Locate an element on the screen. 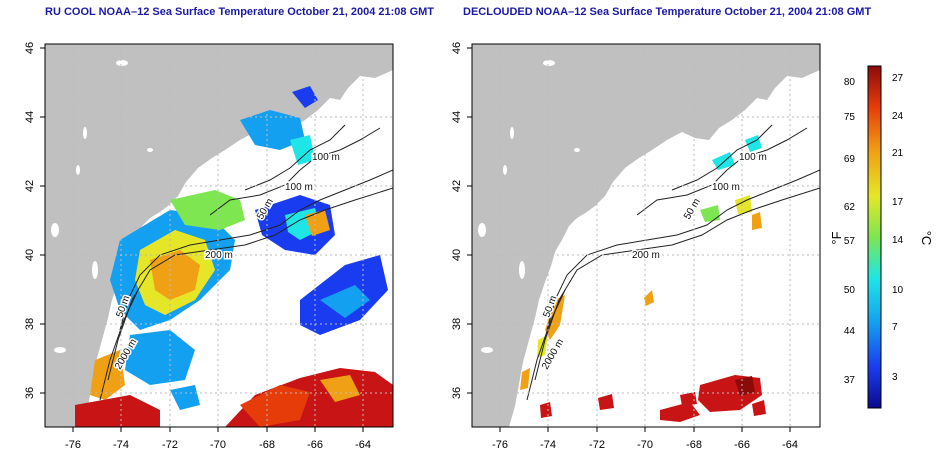 The height and width of the screenshot is (475, 950). color-scale-bar is located at coordinates (874, 237).